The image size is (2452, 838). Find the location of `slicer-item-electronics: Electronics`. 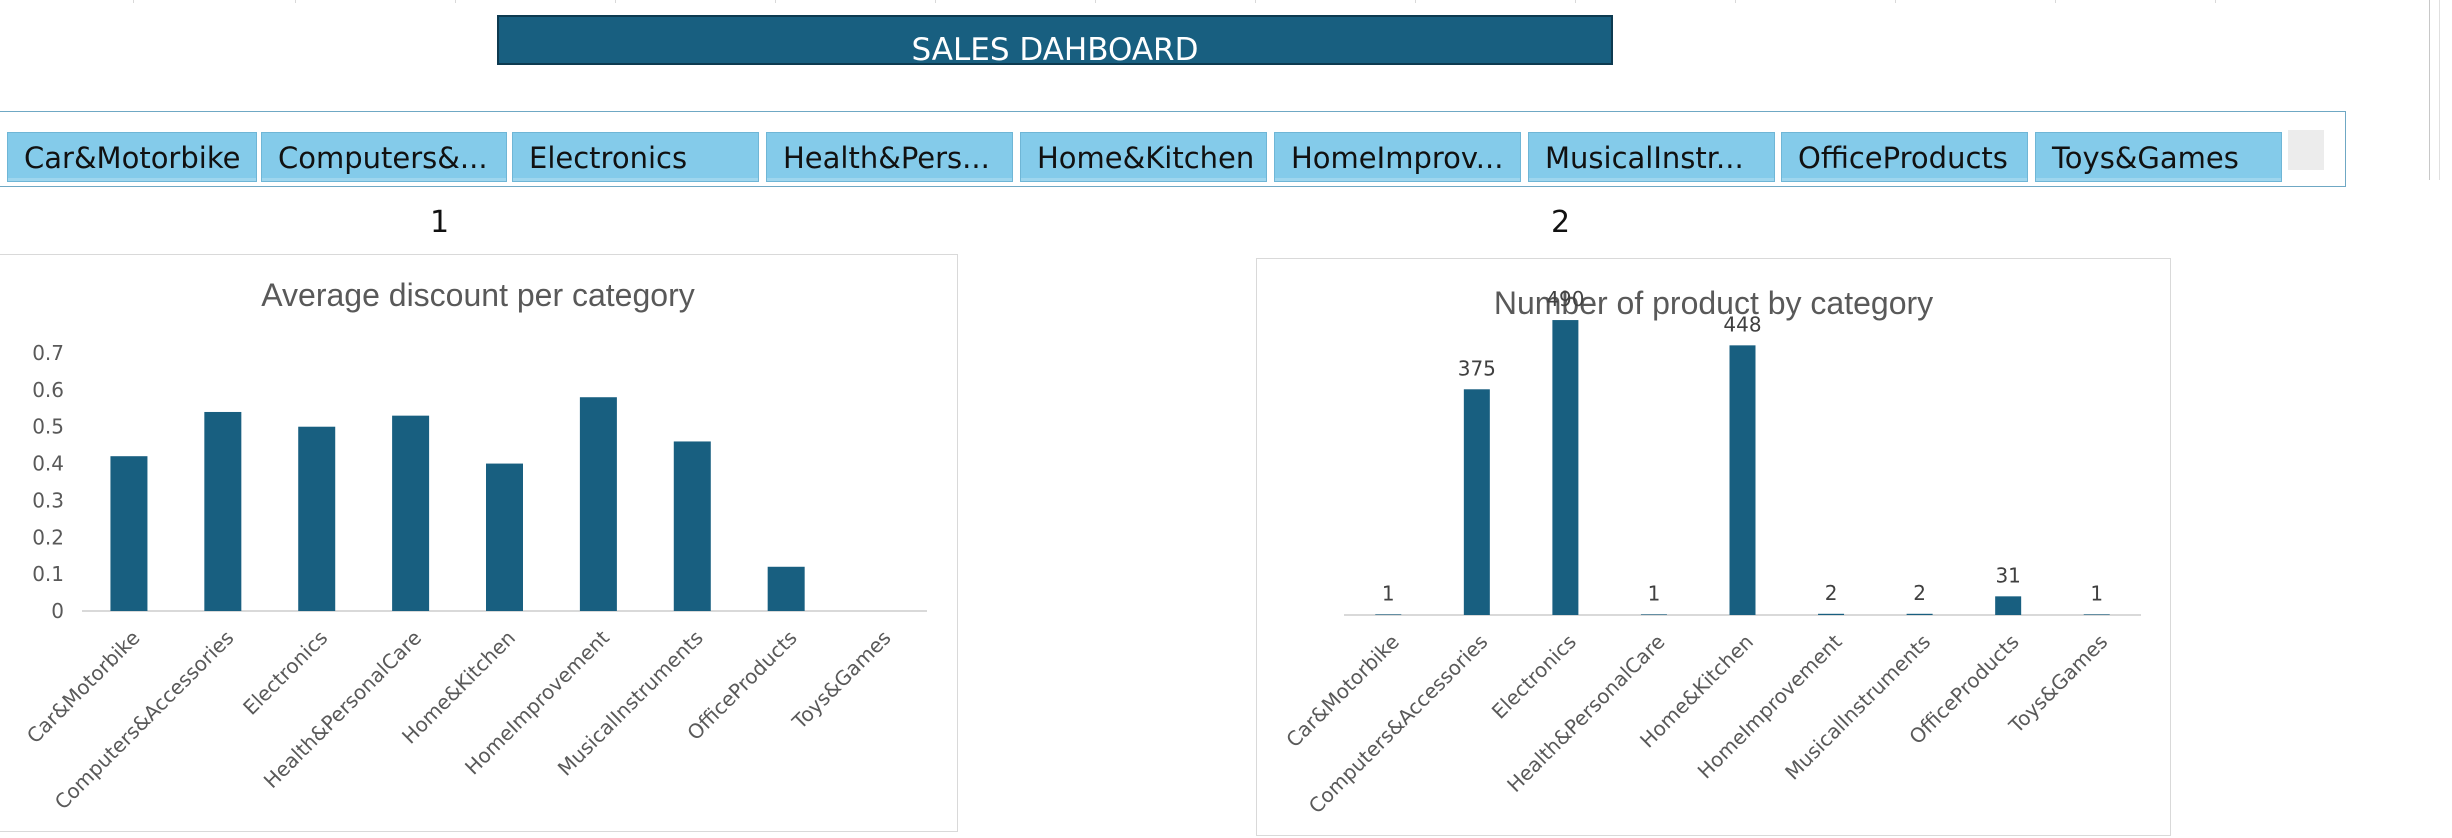

slicer-item-electronics: Electronics is located at coordinates (635, 157).